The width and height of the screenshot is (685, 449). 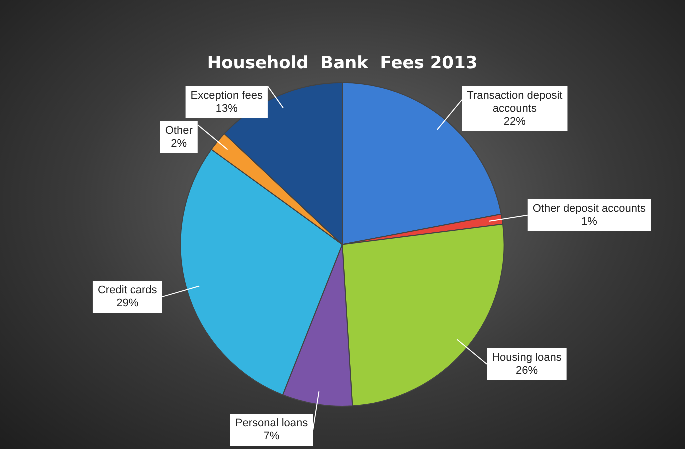 I want to click on slice-label: Transaction deposit accounts, so click(x=515, y=102).